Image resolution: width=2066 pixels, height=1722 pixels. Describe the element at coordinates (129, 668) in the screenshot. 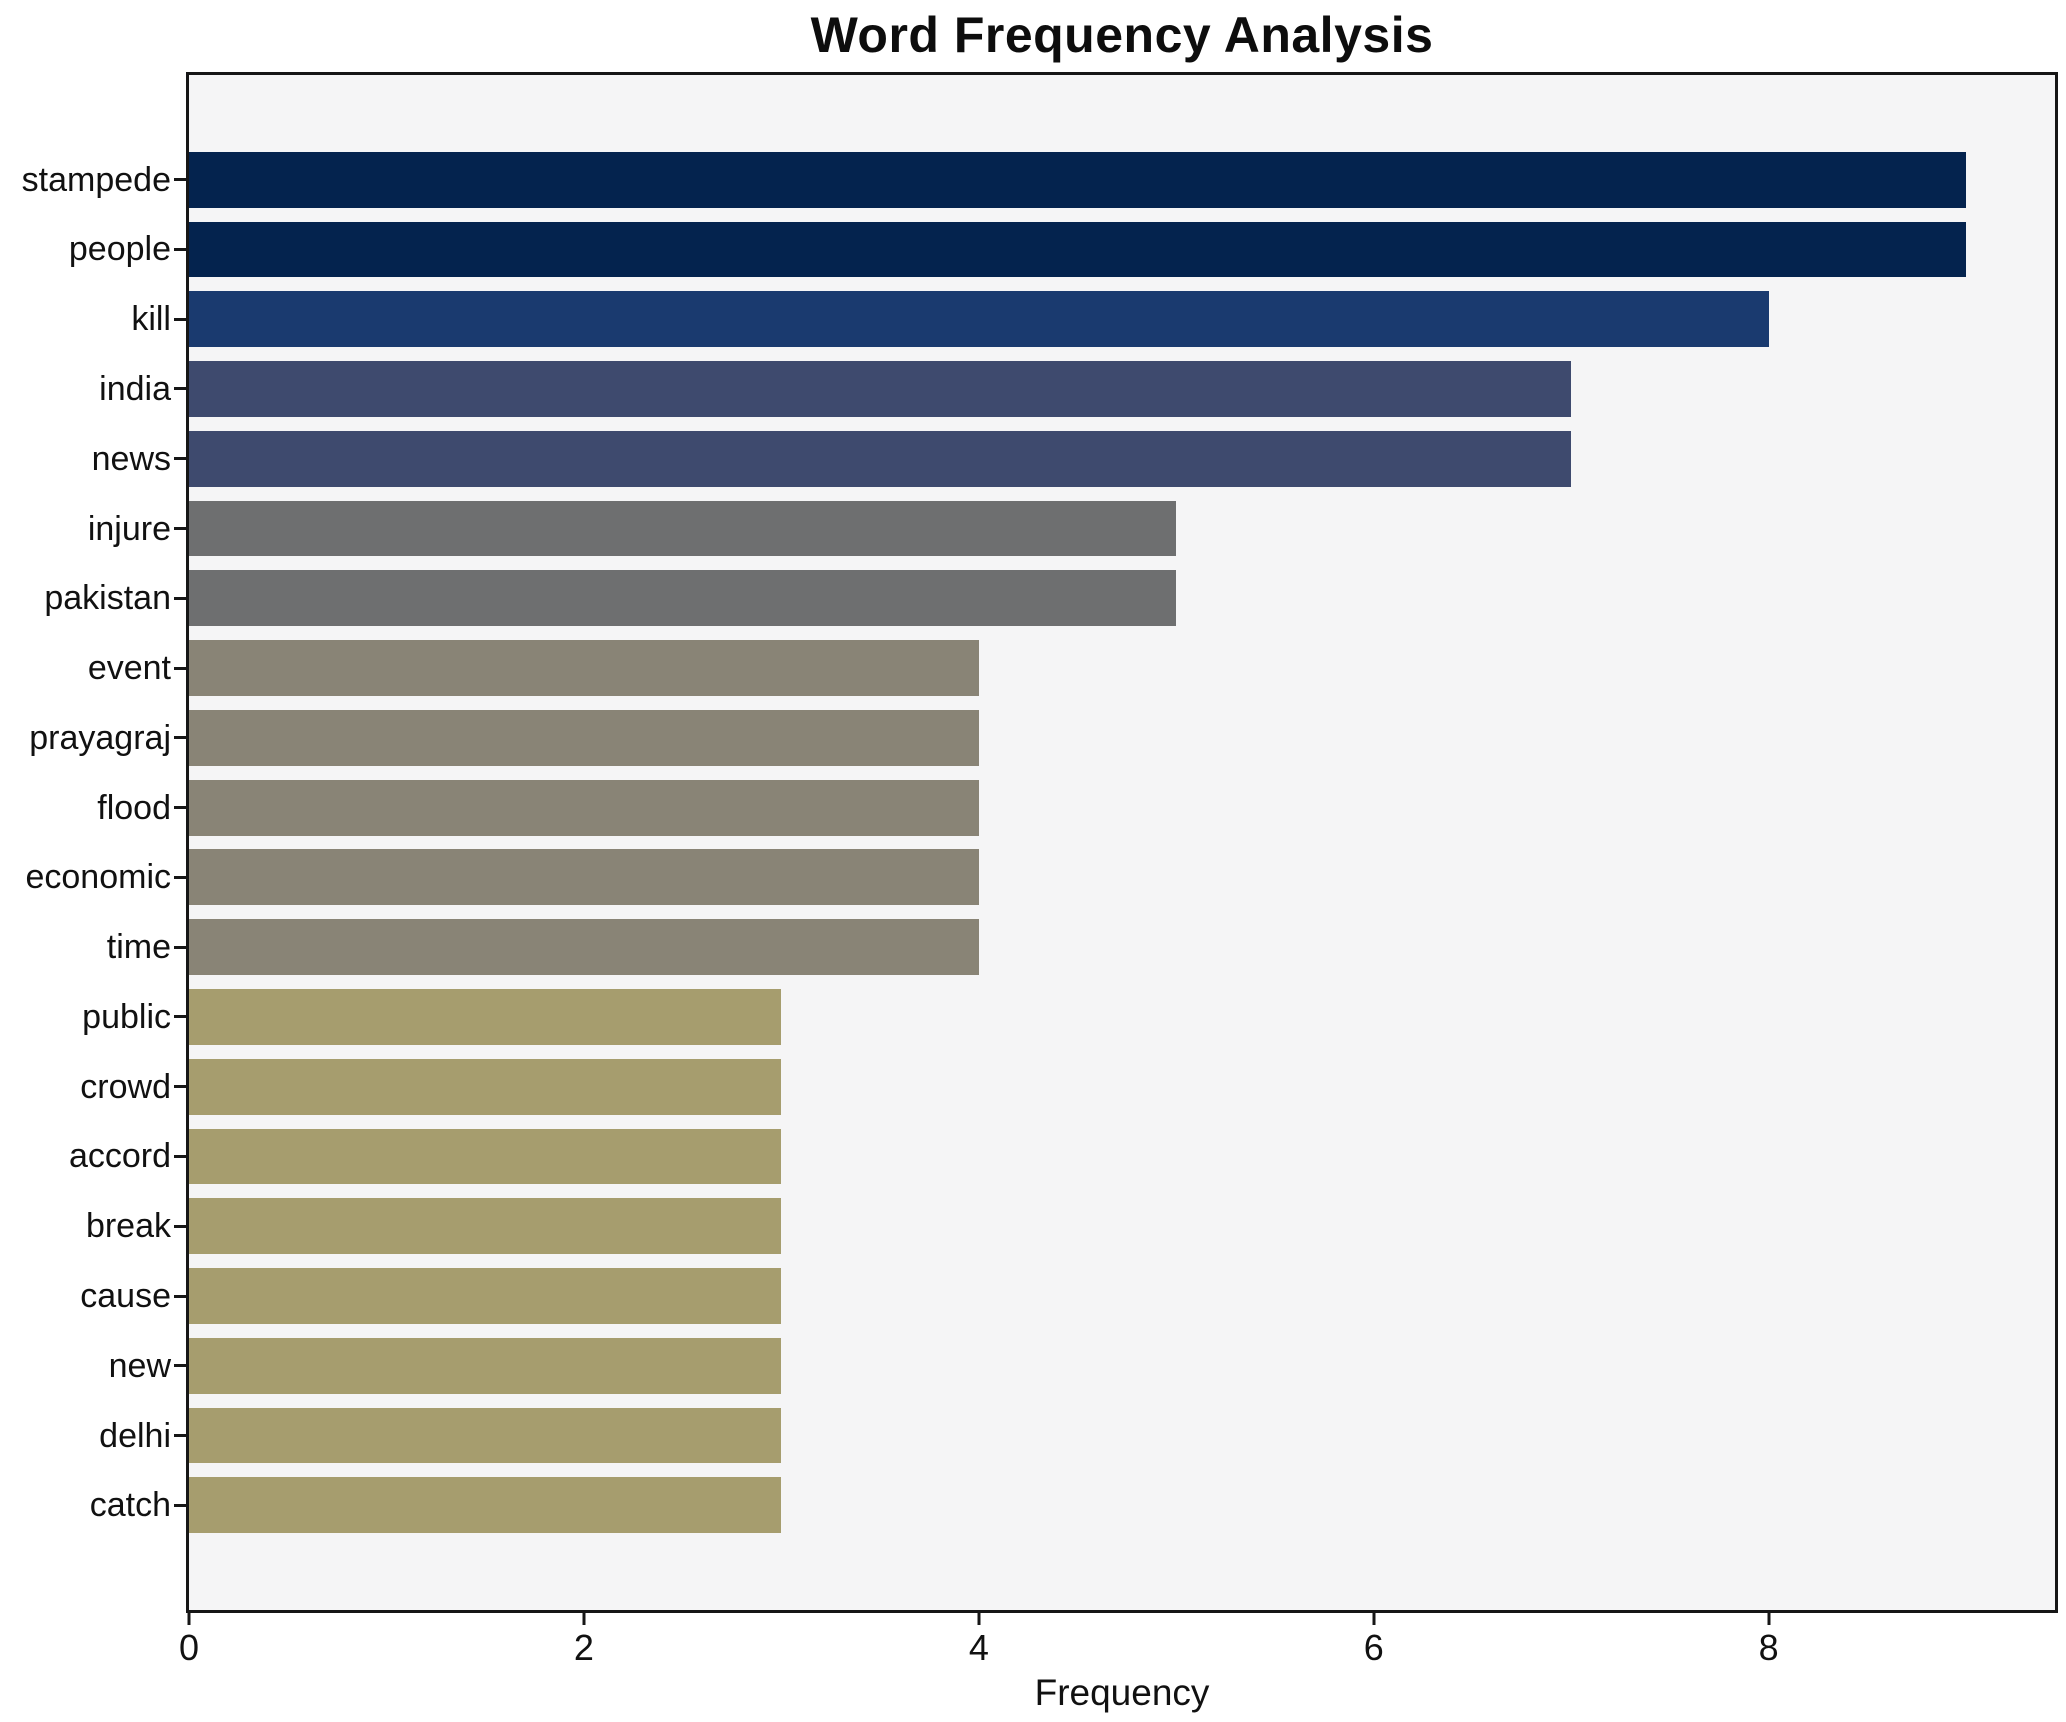

I see `y-tick-label-event: event` at that location.